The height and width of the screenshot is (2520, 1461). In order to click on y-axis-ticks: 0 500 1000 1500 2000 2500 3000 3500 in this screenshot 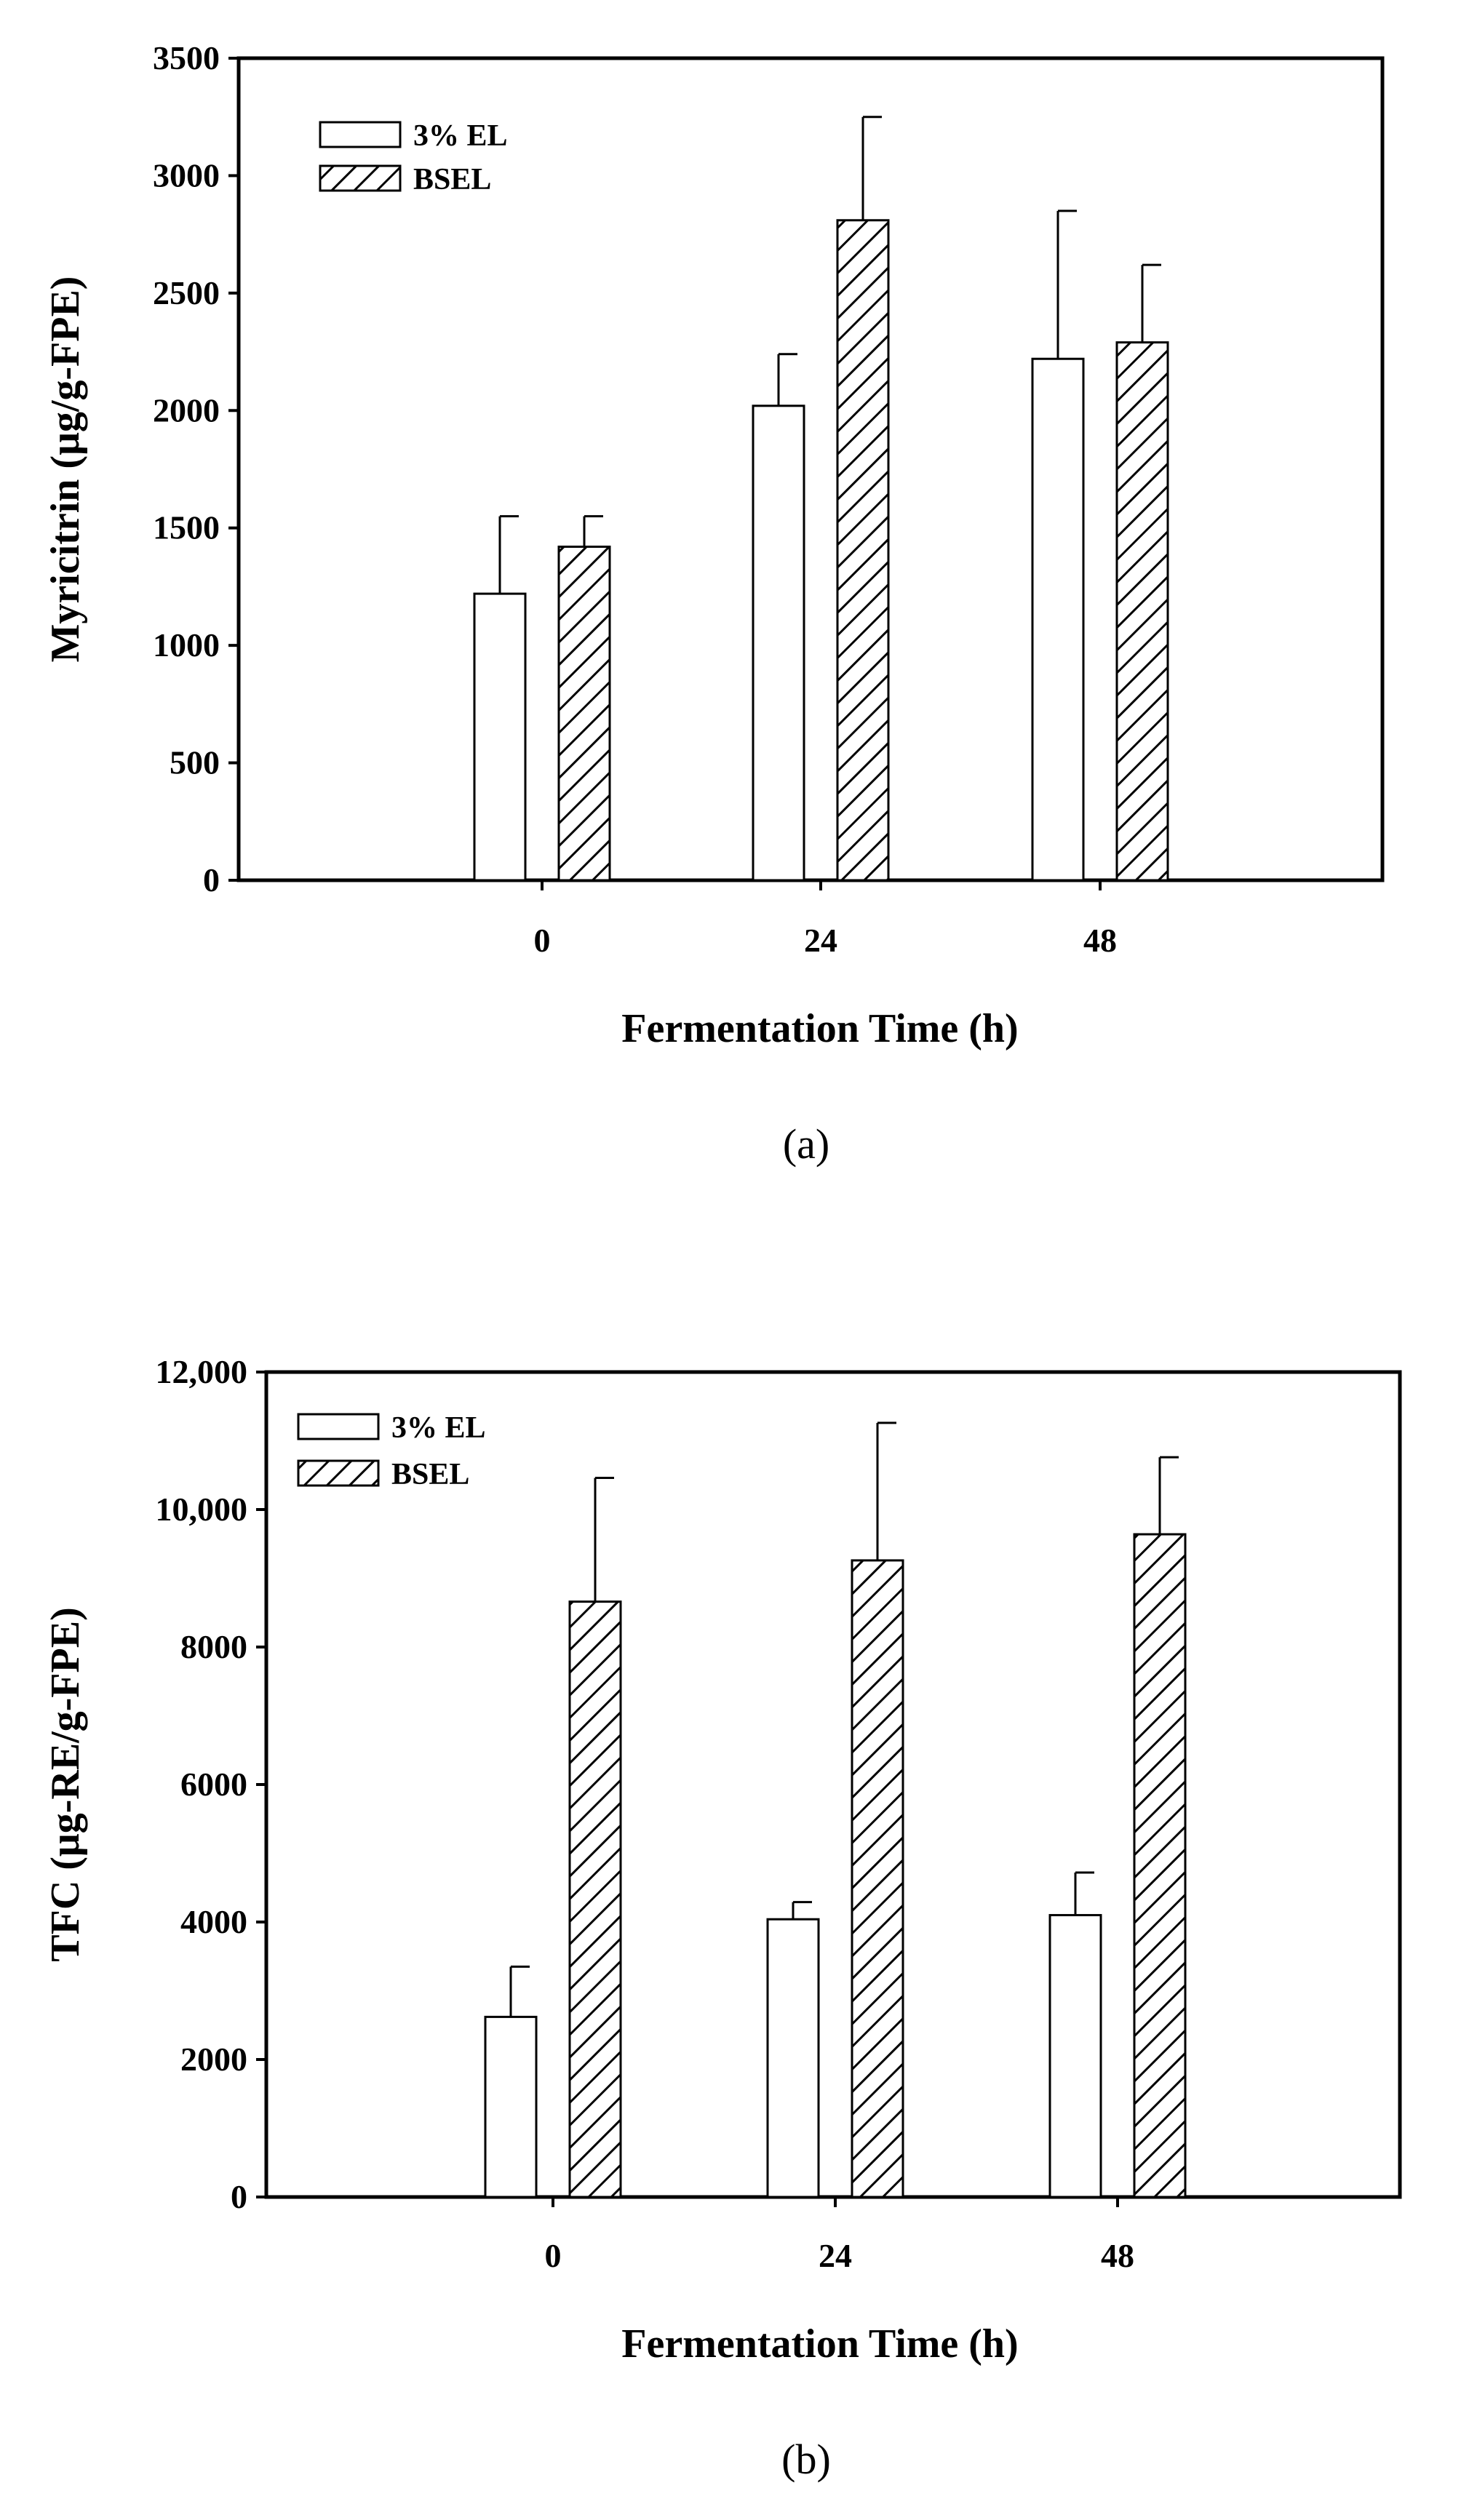, I will do `click(196, 468)`.